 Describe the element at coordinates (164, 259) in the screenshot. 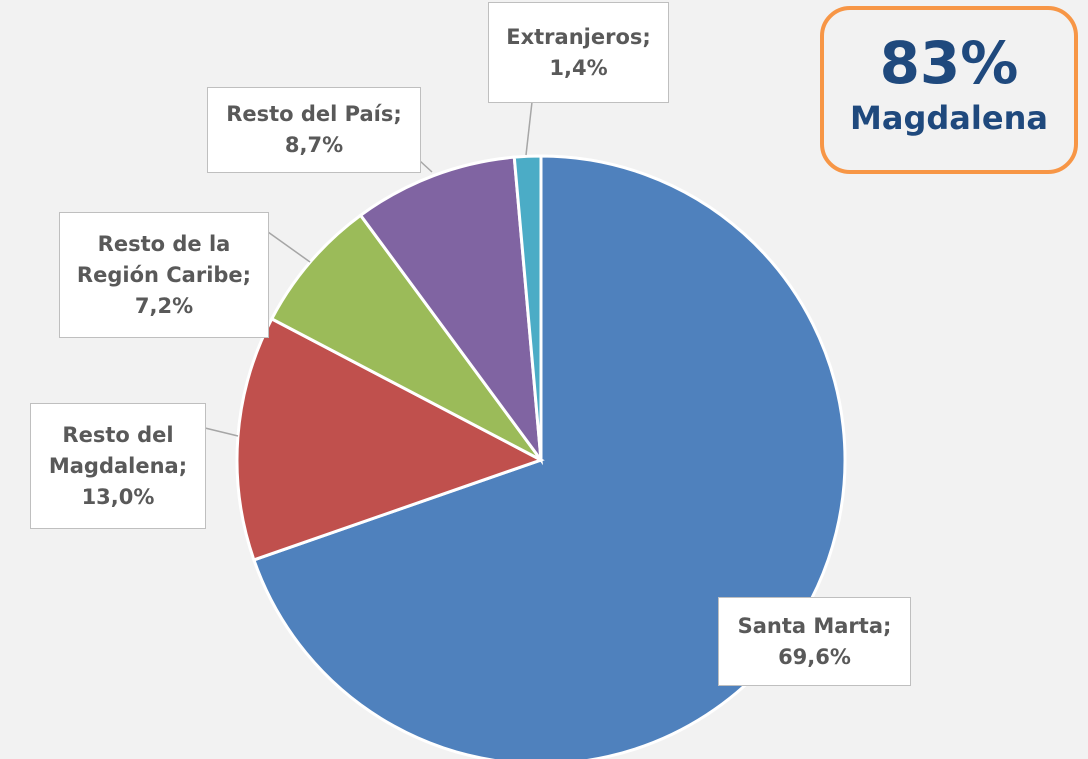

I see `label-category: Resto de la Región Caribe;` at that location.